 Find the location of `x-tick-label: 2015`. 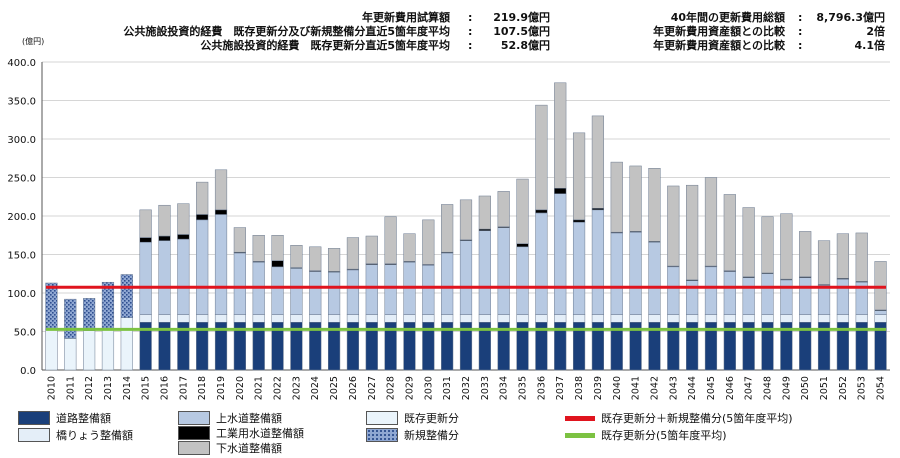

x-tick-label: 2015 is located at coordinates (146, 388).